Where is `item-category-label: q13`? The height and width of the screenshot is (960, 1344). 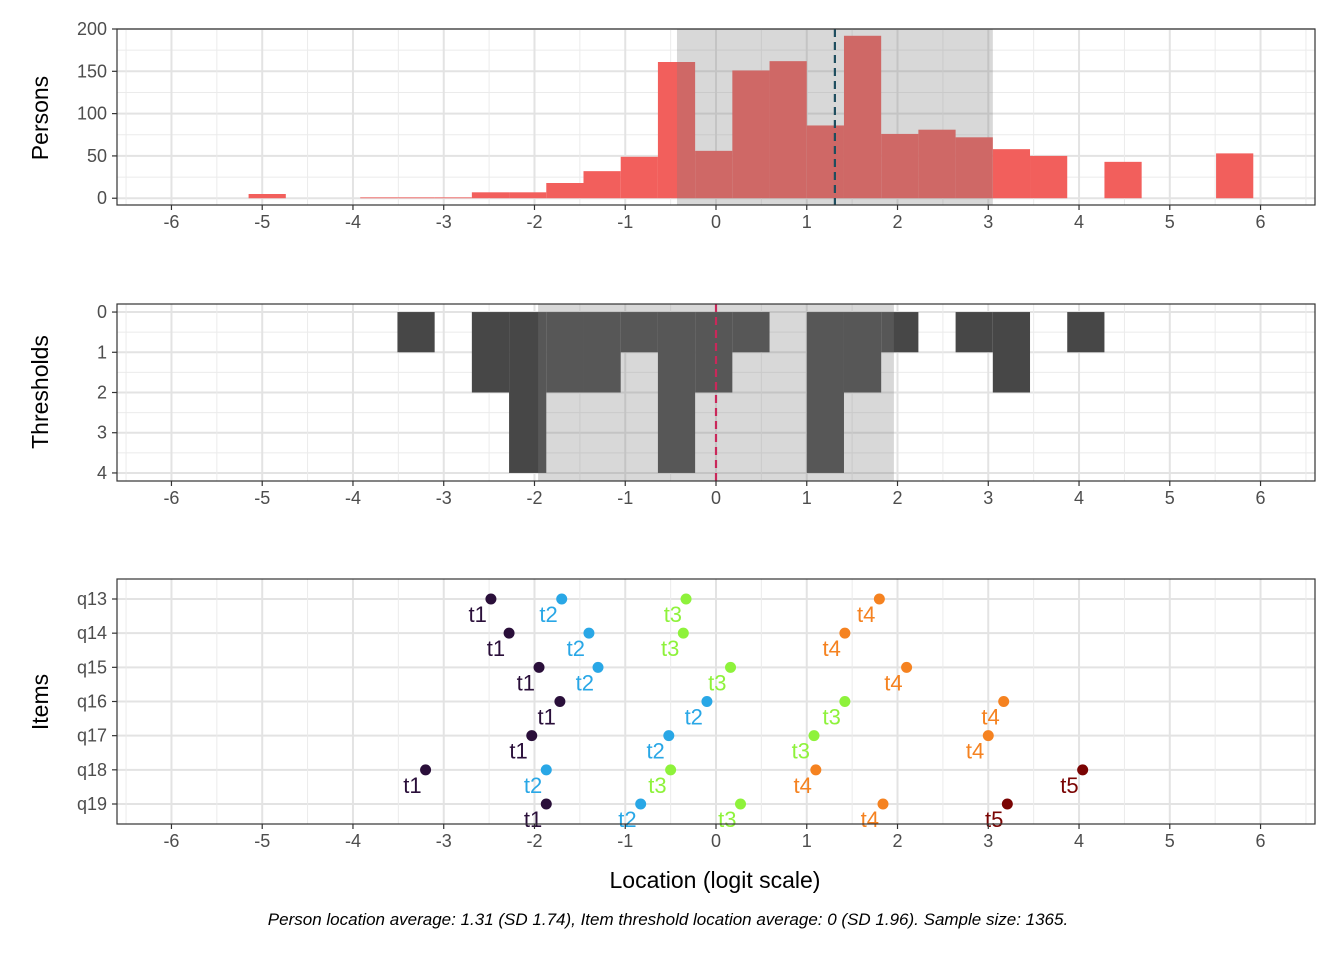
item-category-label: q13 is located at coordinates (92, 599).